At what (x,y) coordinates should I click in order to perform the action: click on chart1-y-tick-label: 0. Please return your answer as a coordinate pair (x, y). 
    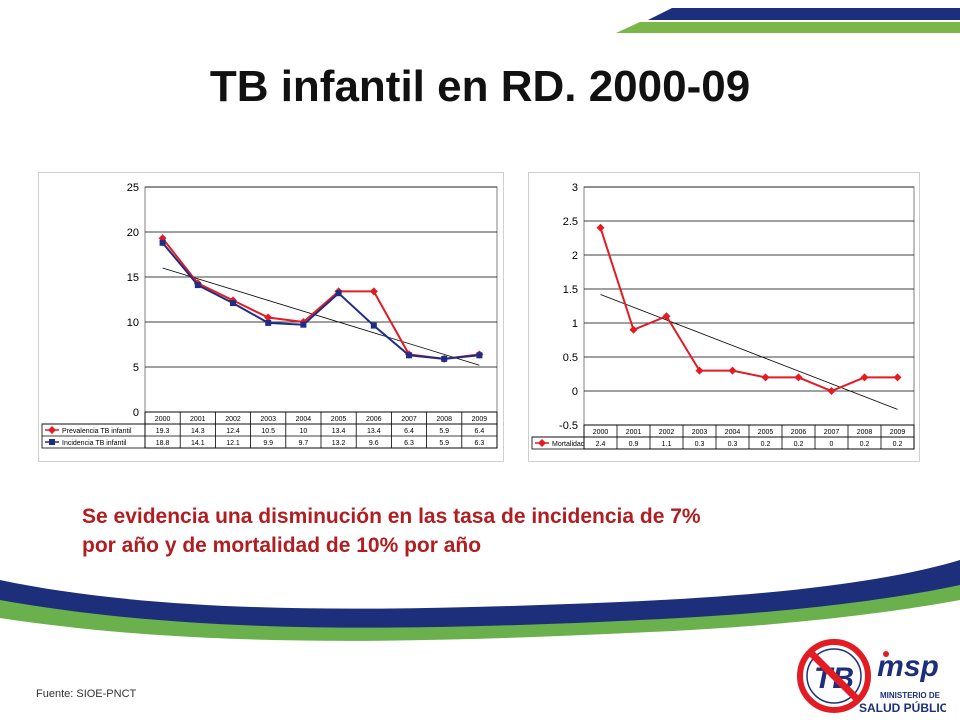
    Looking at the image, I should click on (136, 413).